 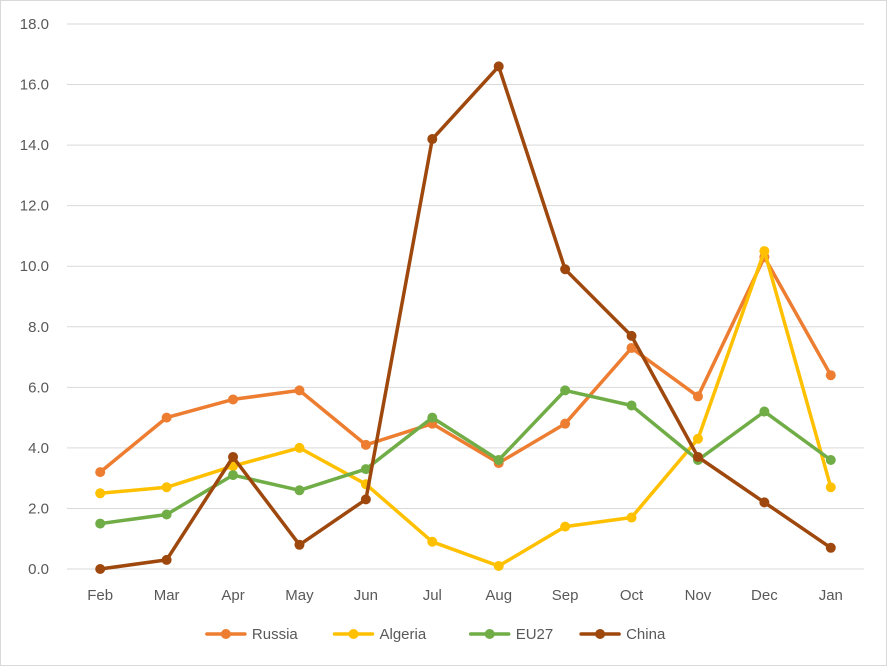 What do you see at coordinates (831, 595) in the screenshot?
I see `x-tick-label: Jan` at bounding box center [831, 595].